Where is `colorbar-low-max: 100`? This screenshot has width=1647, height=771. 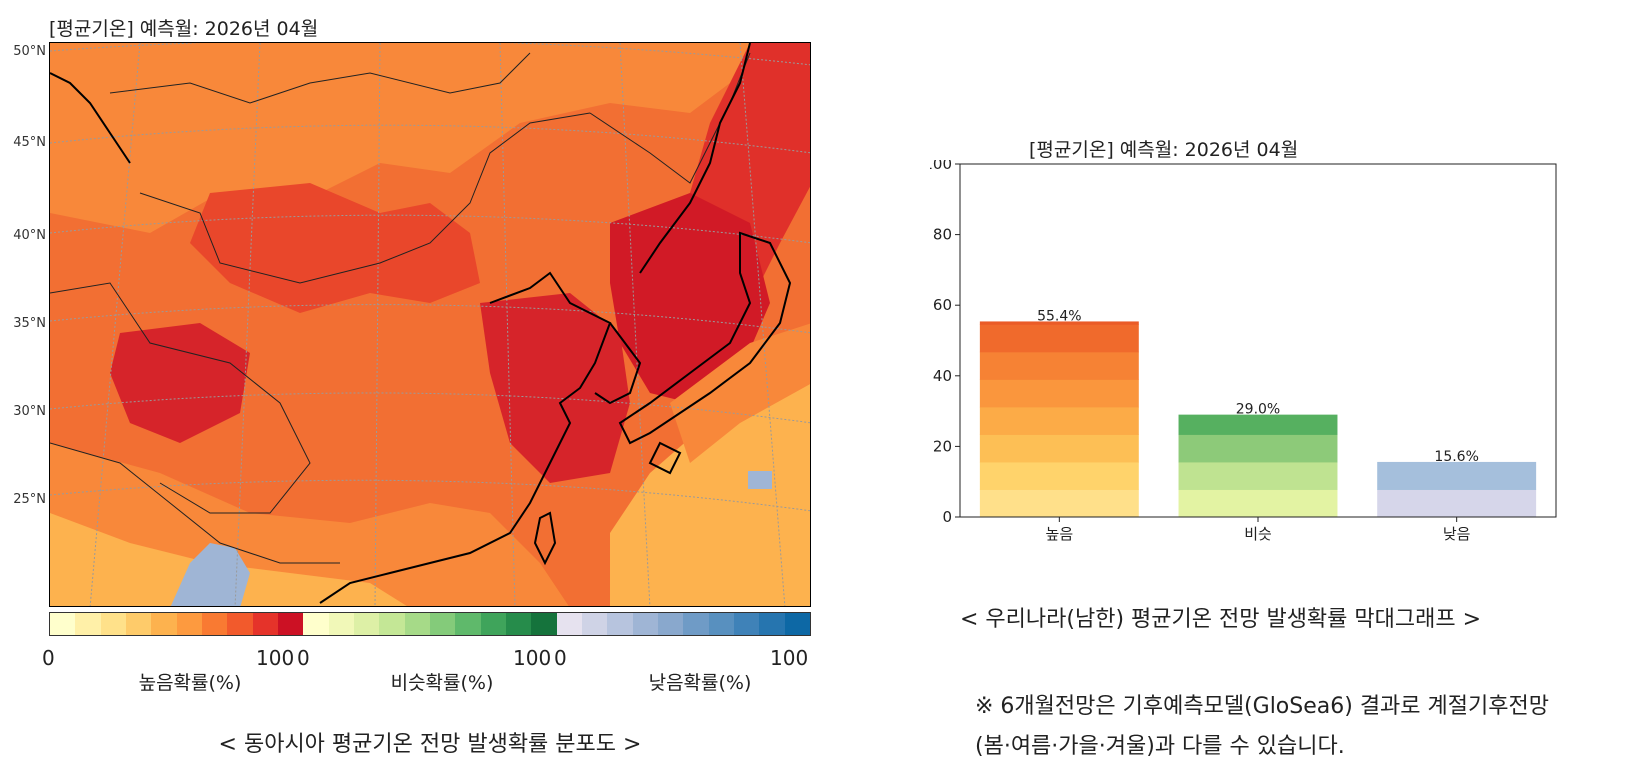 colorbar-low-max: 100 is located at coordinates (789, 658).